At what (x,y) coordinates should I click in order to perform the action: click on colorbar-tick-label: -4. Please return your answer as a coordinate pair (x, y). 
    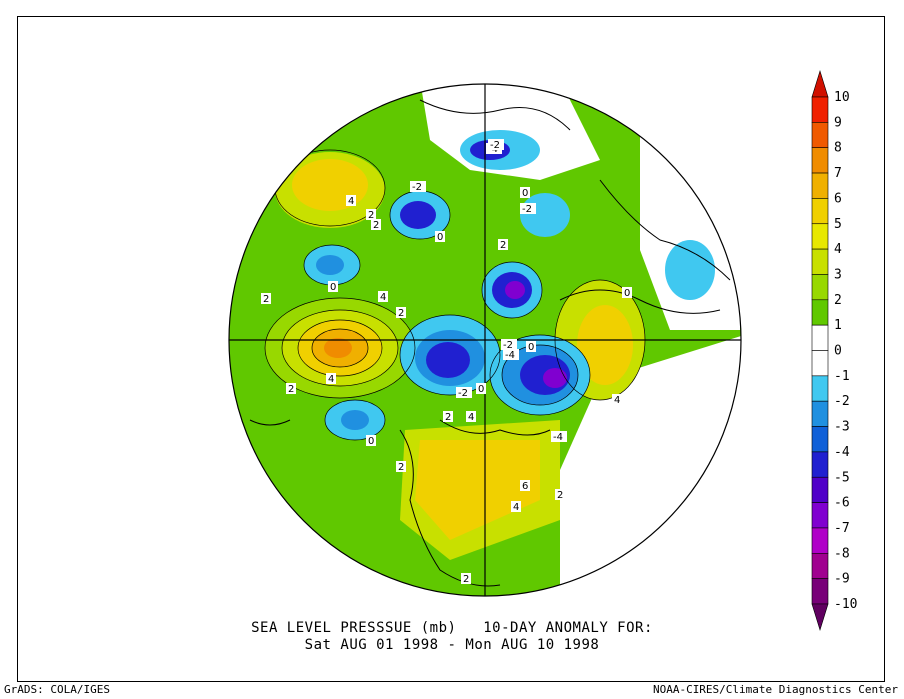
    Looking at the image, I should click on (842, 452).